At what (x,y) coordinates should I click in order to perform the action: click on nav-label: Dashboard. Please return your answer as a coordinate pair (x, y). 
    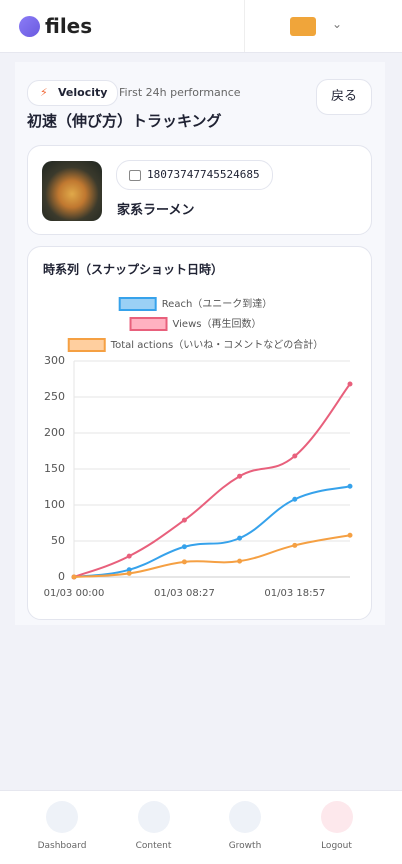
    Looking at the image, I should click on (62, 846).